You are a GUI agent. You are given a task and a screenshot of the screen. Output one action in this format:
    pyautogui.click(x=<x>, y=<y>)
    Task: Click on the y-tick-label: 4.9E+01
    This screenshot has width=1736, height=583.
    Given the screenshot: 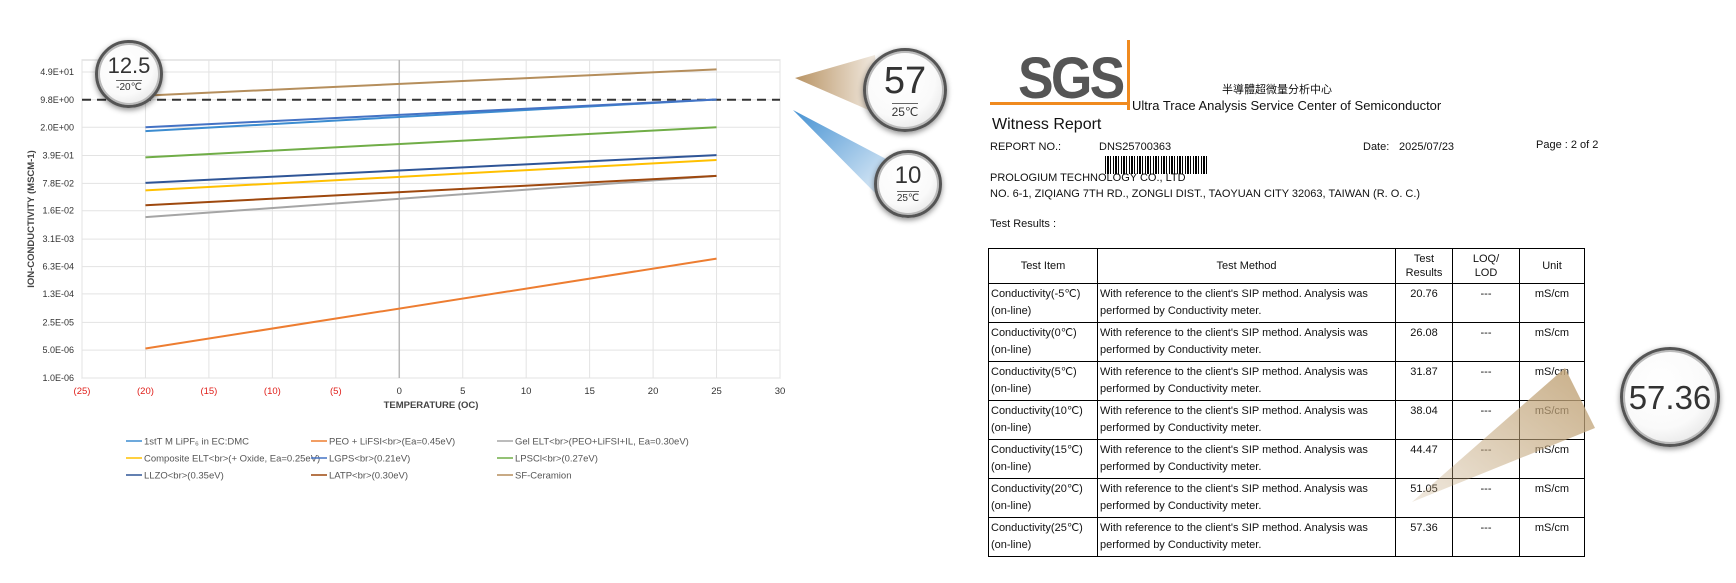 What is the action you would take?
    pyautogui.click(x=57, y=72)
    